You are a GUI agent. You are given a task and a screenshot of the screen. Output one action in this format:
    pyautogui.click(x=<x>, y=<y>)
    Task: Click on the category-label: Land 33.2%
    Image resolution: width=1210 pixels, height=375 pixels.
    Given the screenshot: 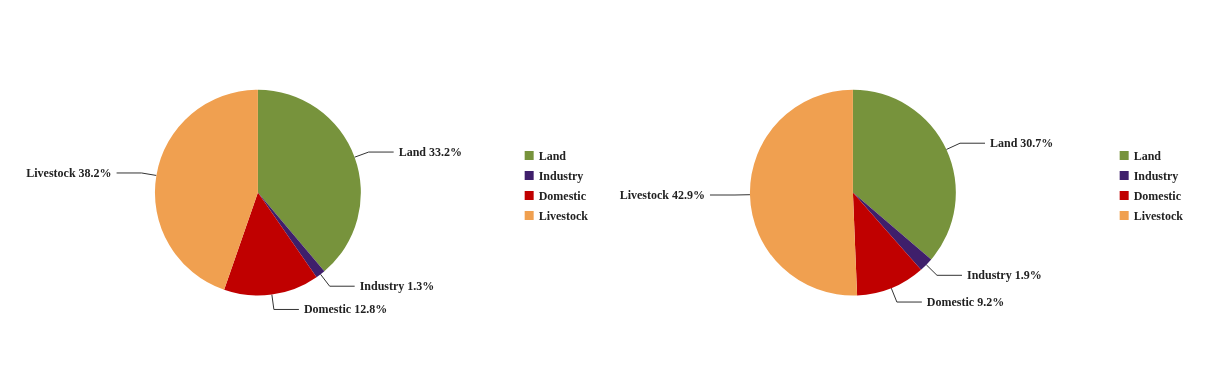 What is the action you would take?
    pyautogui.click(x=430, y=152)
    